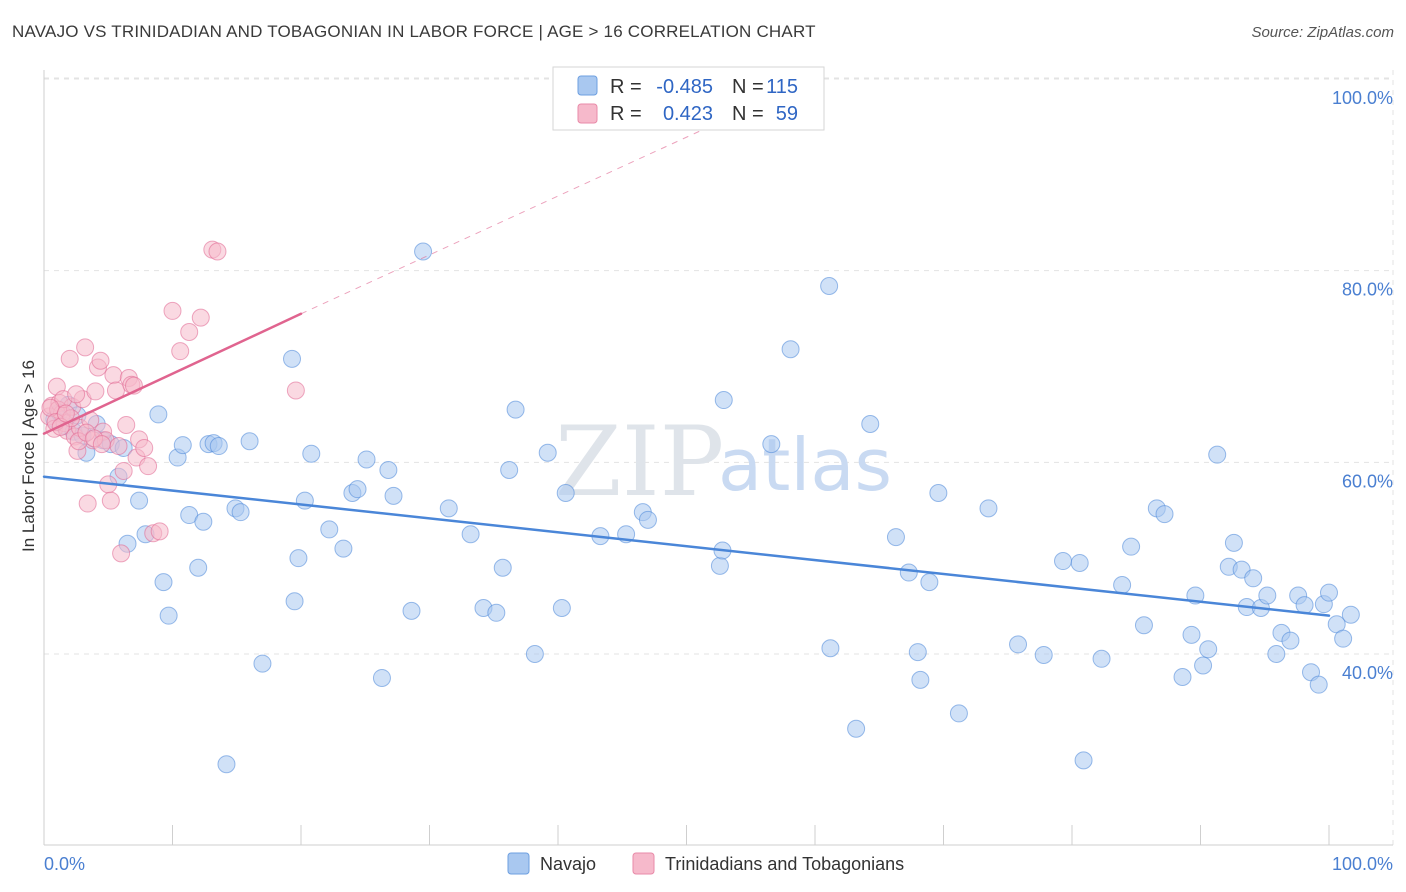  Describe the element at coordinates (1362, 385) in the screenshot. I see `y-tick-labels: 40.0% 60.0% 80.0% 100.0%` at that location.